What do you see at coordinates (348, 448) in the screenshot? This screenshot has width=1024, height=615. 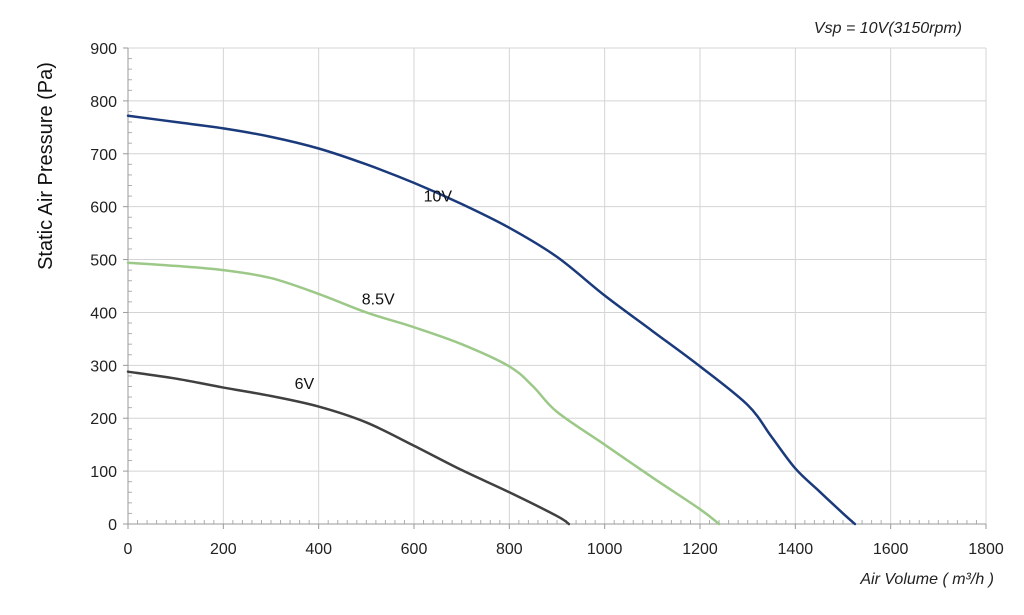 I see `series-line-6v` at bounding box center [348, 448].